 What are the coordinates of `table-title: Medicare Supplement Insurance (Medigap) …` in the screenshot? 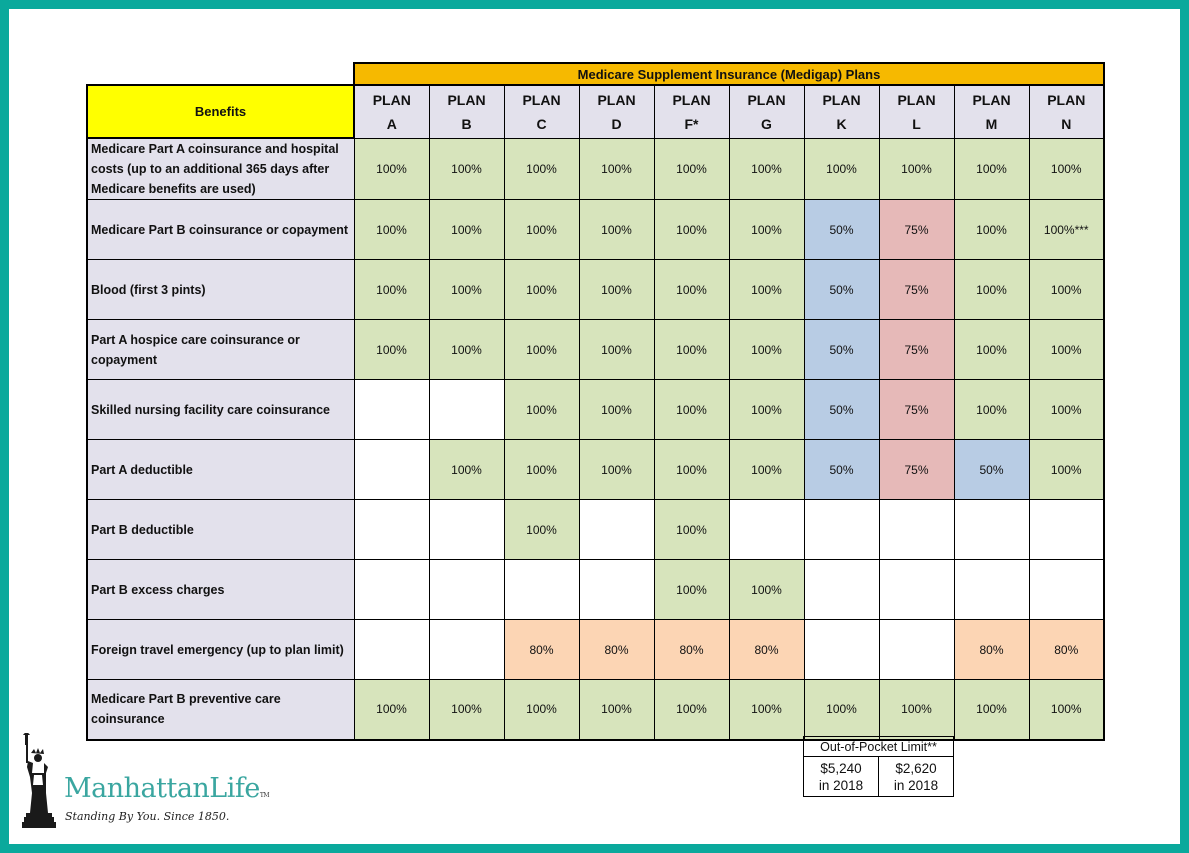 It's located at (729, 74).